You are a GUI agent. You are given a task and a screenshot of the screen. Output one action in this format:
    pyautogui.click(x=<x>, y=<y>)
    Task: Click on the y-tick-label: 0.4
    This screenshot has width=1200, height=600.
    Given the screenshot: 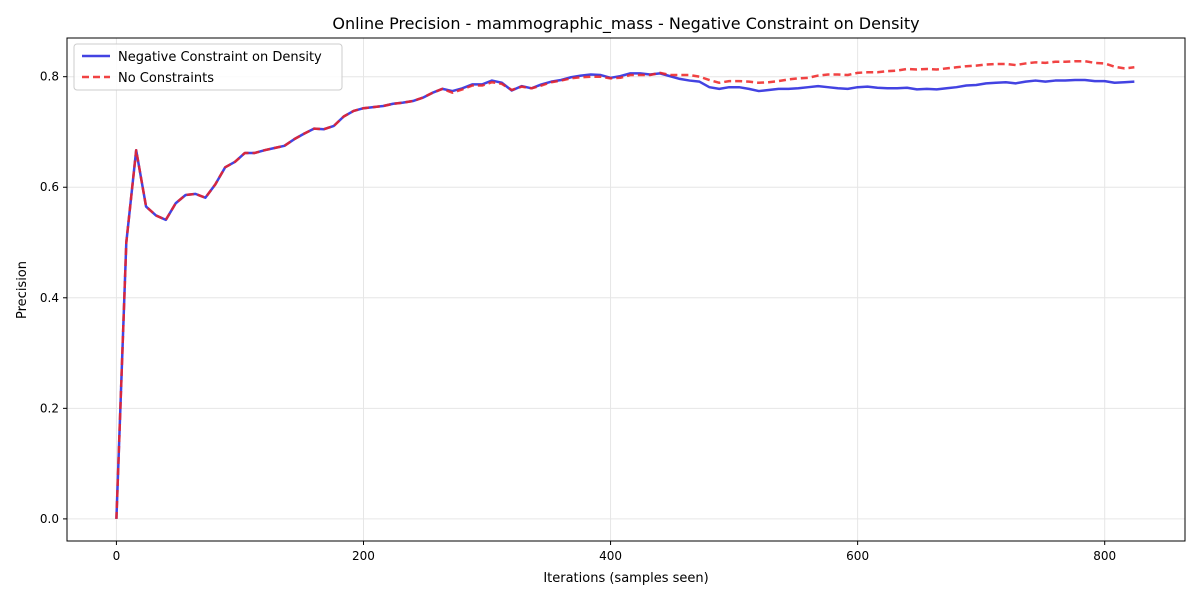 What is the action you would take?
    pyautogui.click(x=49, y=298)
    